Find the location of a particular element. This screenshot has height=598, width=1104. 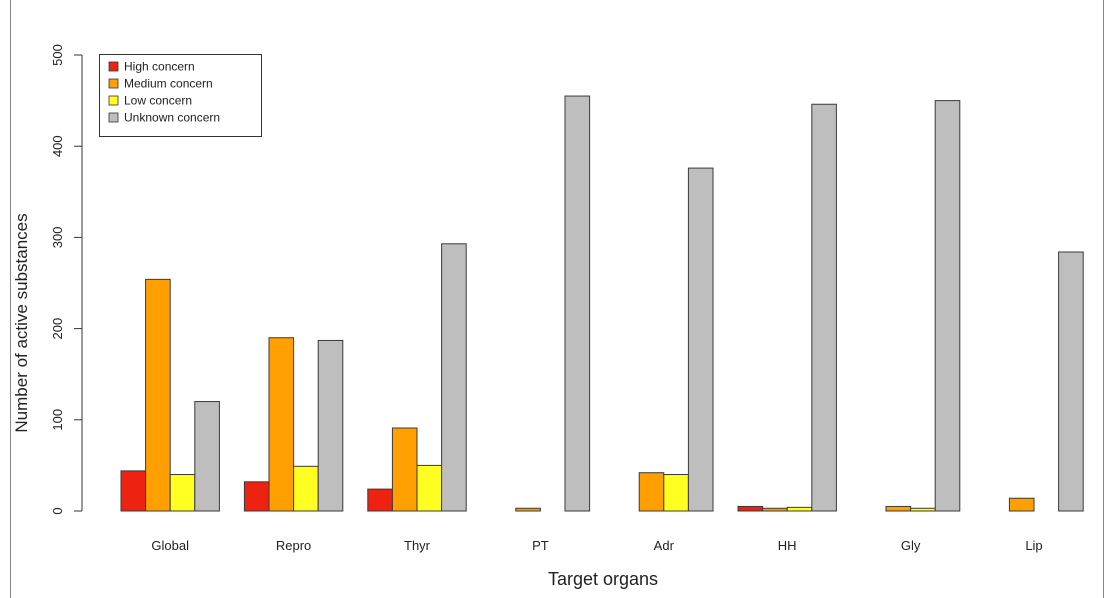

bar-low-concern-thyr is located at coordinates (429, 488).